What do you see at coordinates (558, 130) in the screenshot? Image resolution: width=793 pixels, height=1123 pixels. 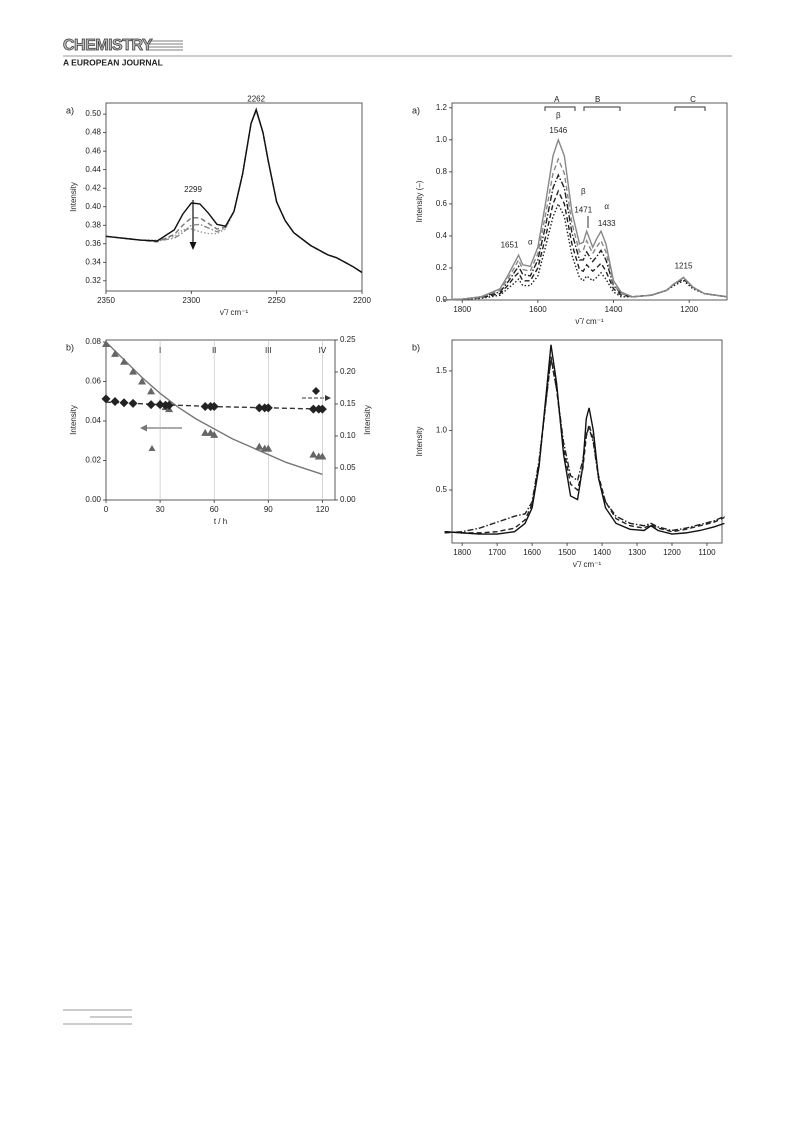 I see `annotation: 1546` at bounding box center [558, 130].